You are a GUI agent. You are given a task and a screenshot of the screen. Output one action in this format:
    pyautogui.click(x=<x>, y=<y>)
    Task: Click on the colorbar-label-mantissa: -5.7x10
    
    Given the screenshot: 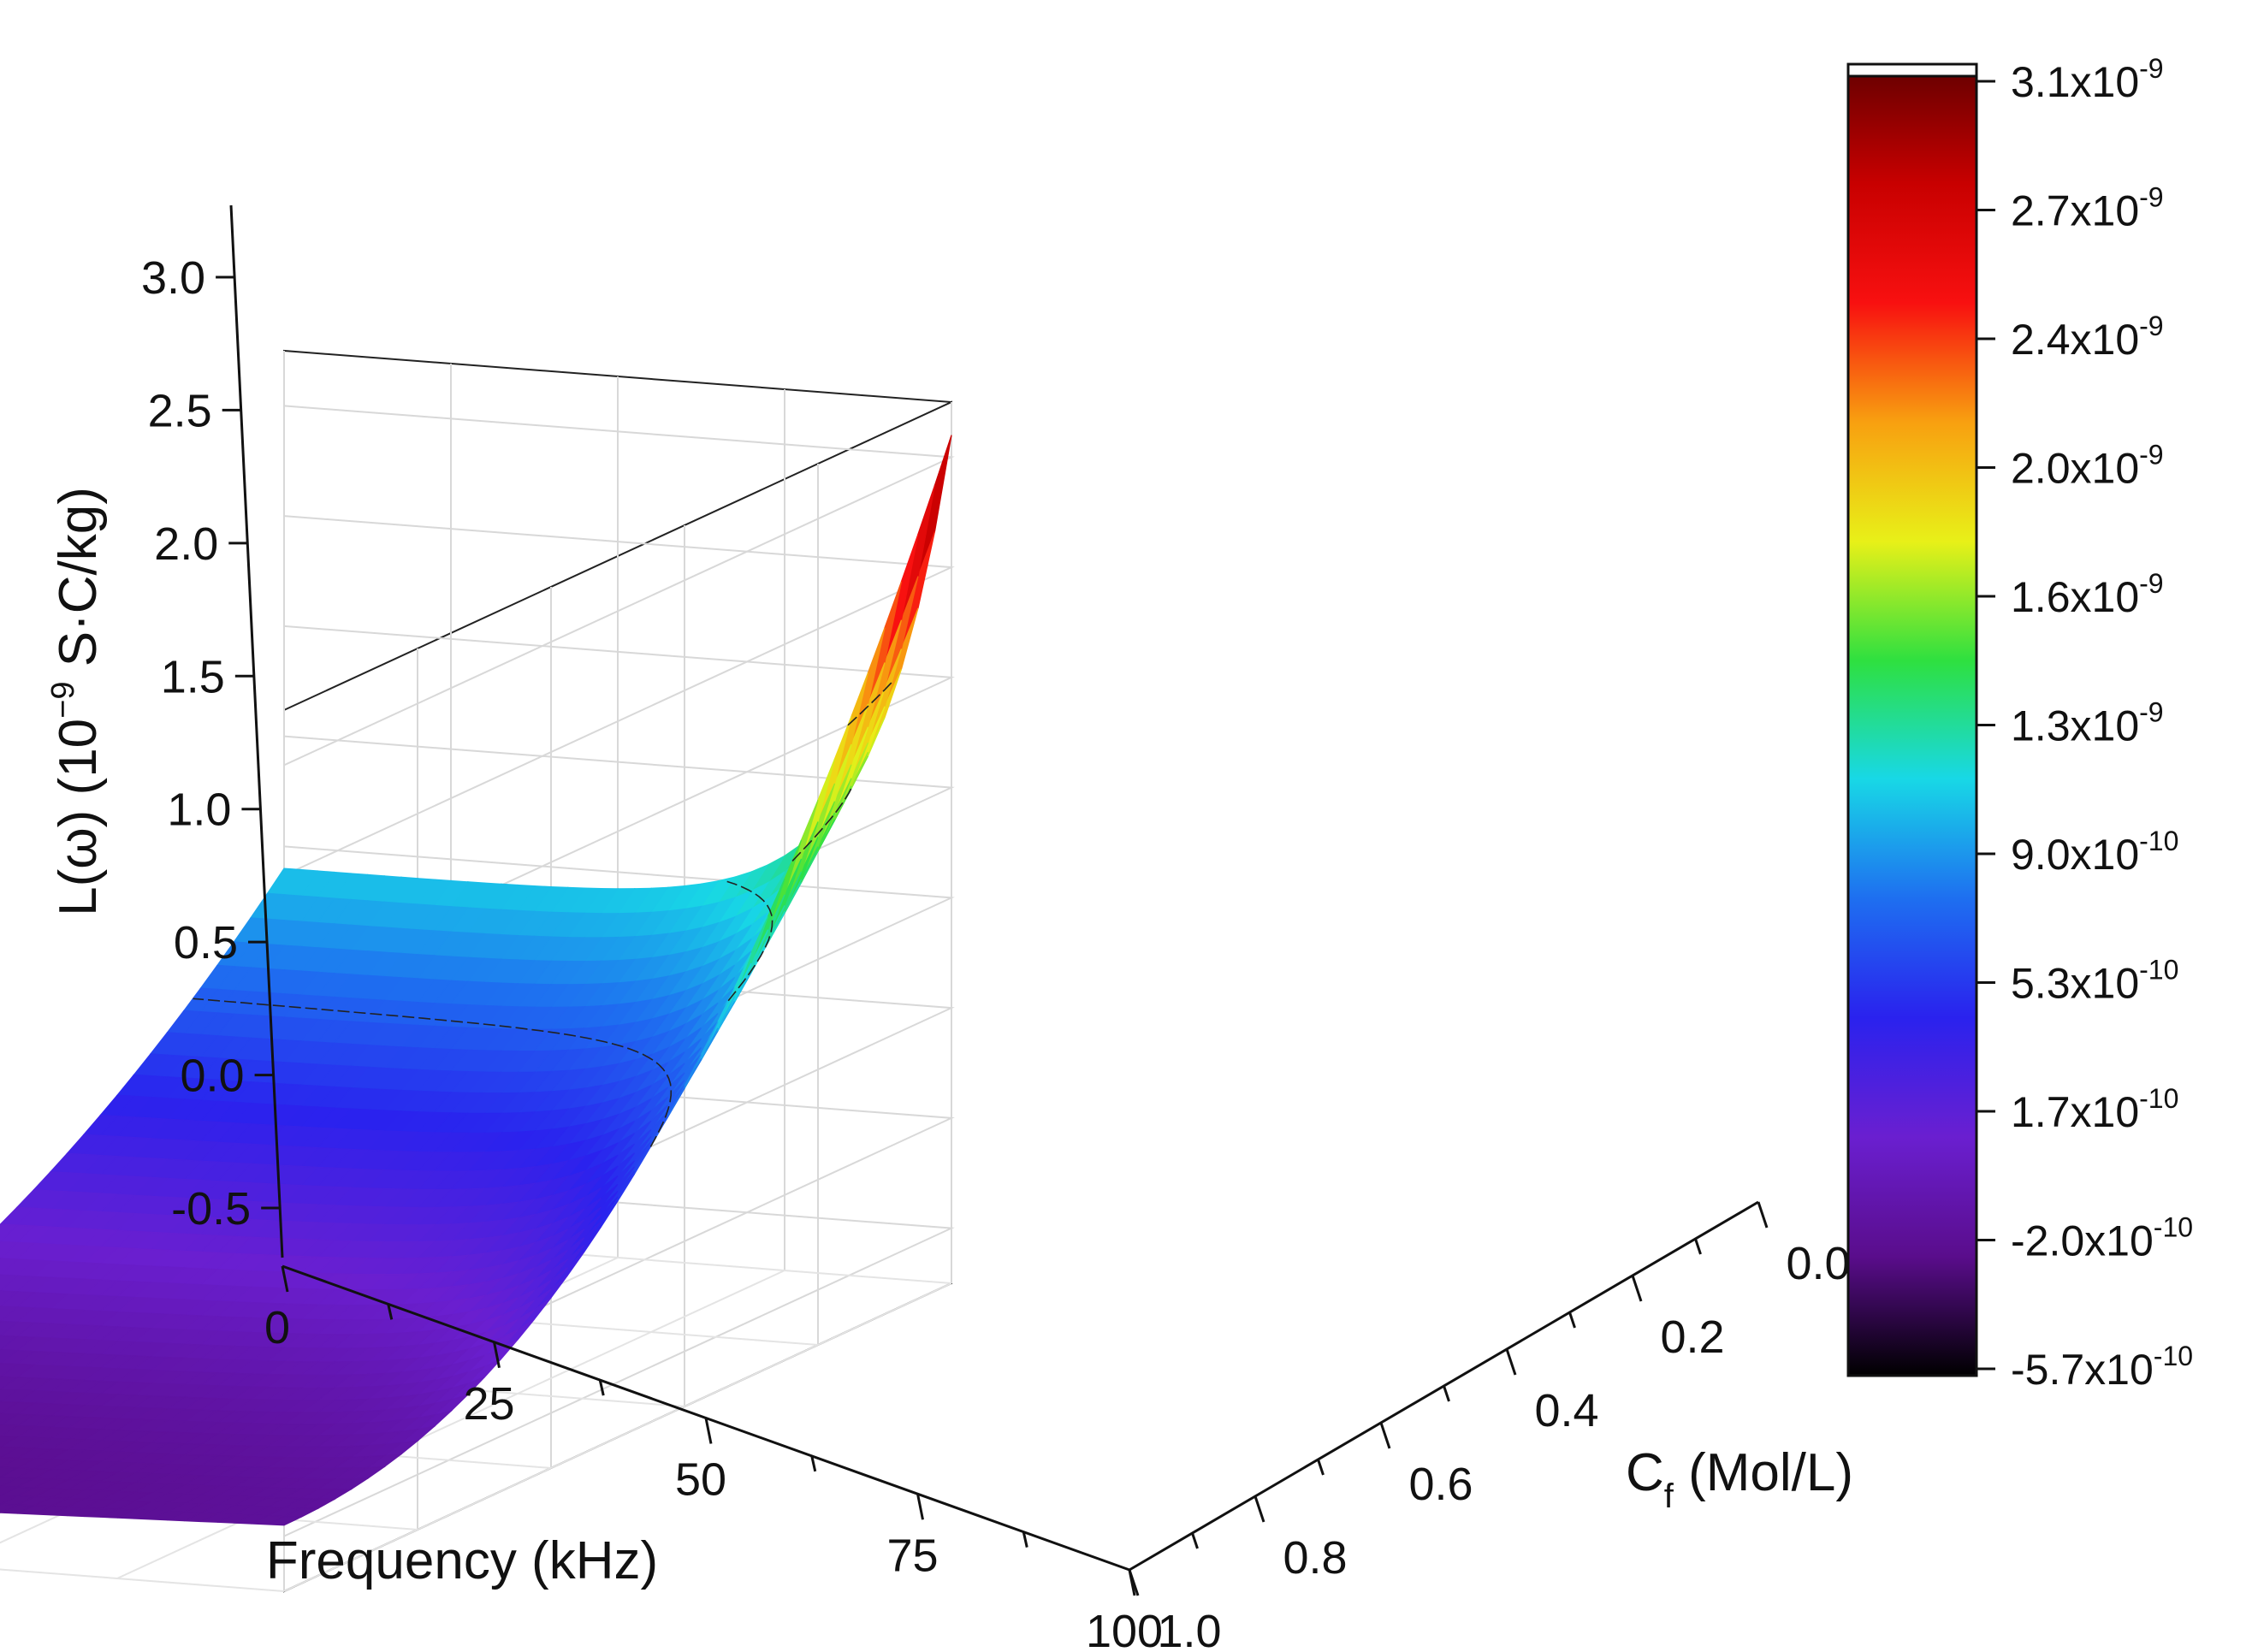 What is the action you would take?
    pyautogui.click(x=2082, y=1370)
    